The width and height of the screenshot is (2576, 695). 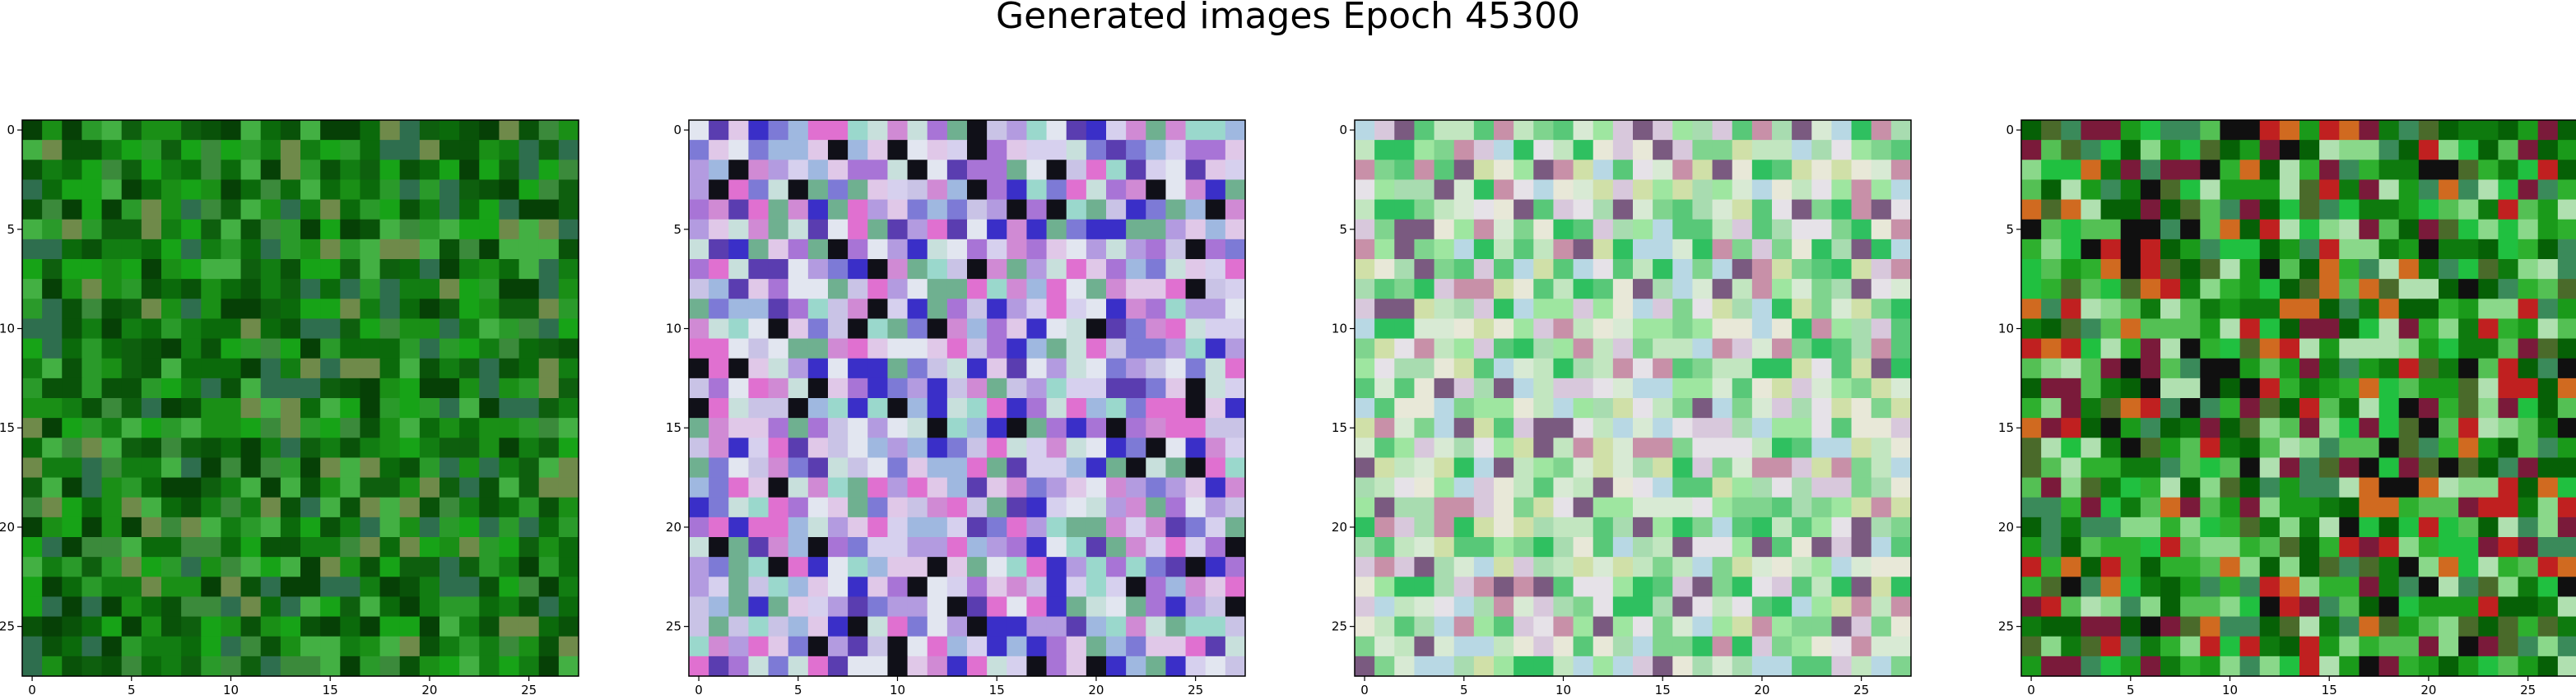 What do you see at coordinates (132, 685) in the screenshot?
I see `x-tick: 5` at bounding box center [132, 685].